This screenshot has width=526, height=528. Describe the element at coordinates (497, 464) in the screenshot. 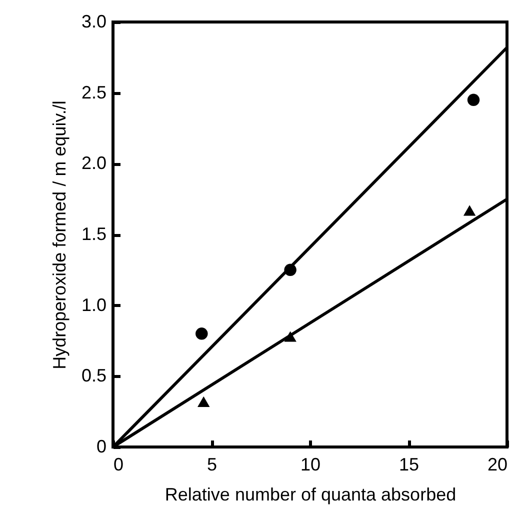

I see `x-tick-label: 20` at that location.